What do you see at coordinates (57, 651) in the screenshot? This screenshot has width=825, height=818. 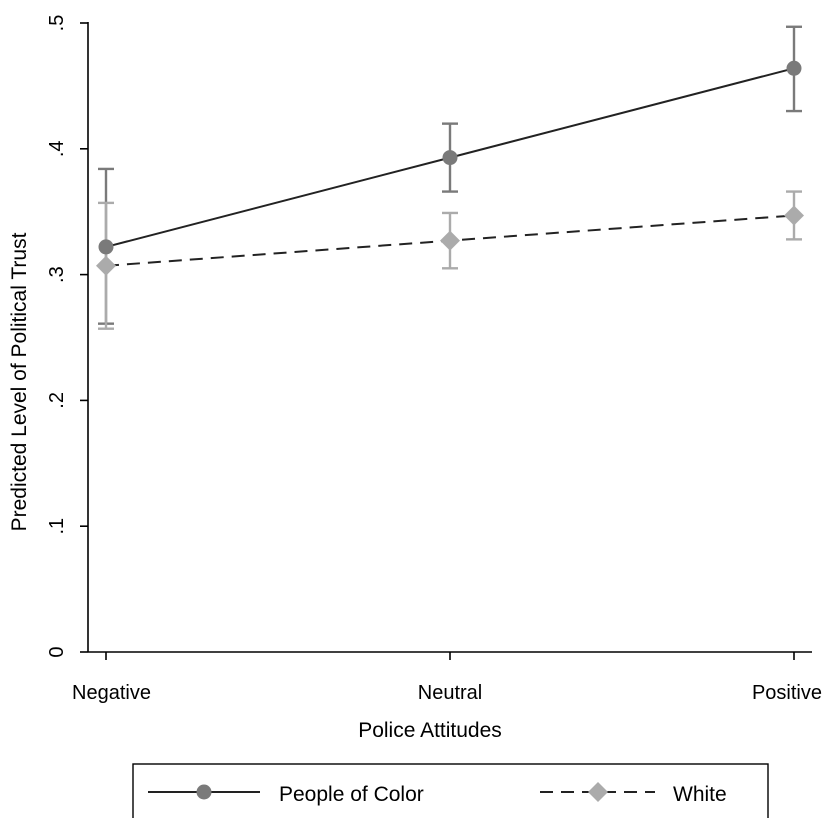 I see `y-tick-label: 0` at bounding box center [57, 651].